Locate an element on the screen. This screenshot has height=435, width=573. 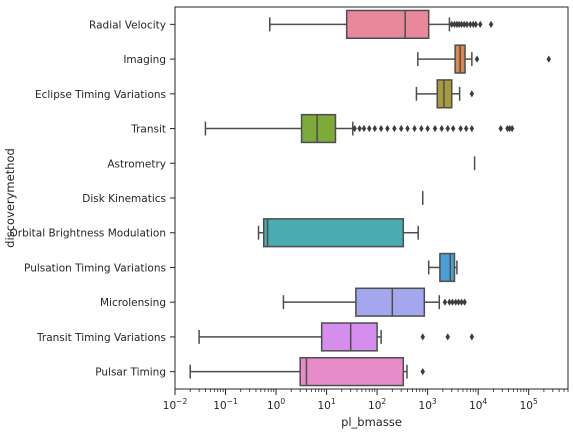
x-tick-label: 10¹ is located at coordinates (327, 404).